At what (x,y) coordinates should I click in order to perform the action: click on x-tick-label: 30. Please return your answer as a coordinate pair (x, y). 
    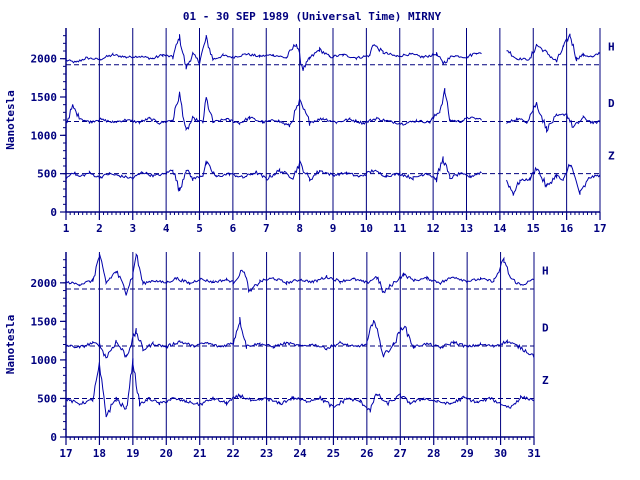
    Looking at the image, I should click on (500, 453).